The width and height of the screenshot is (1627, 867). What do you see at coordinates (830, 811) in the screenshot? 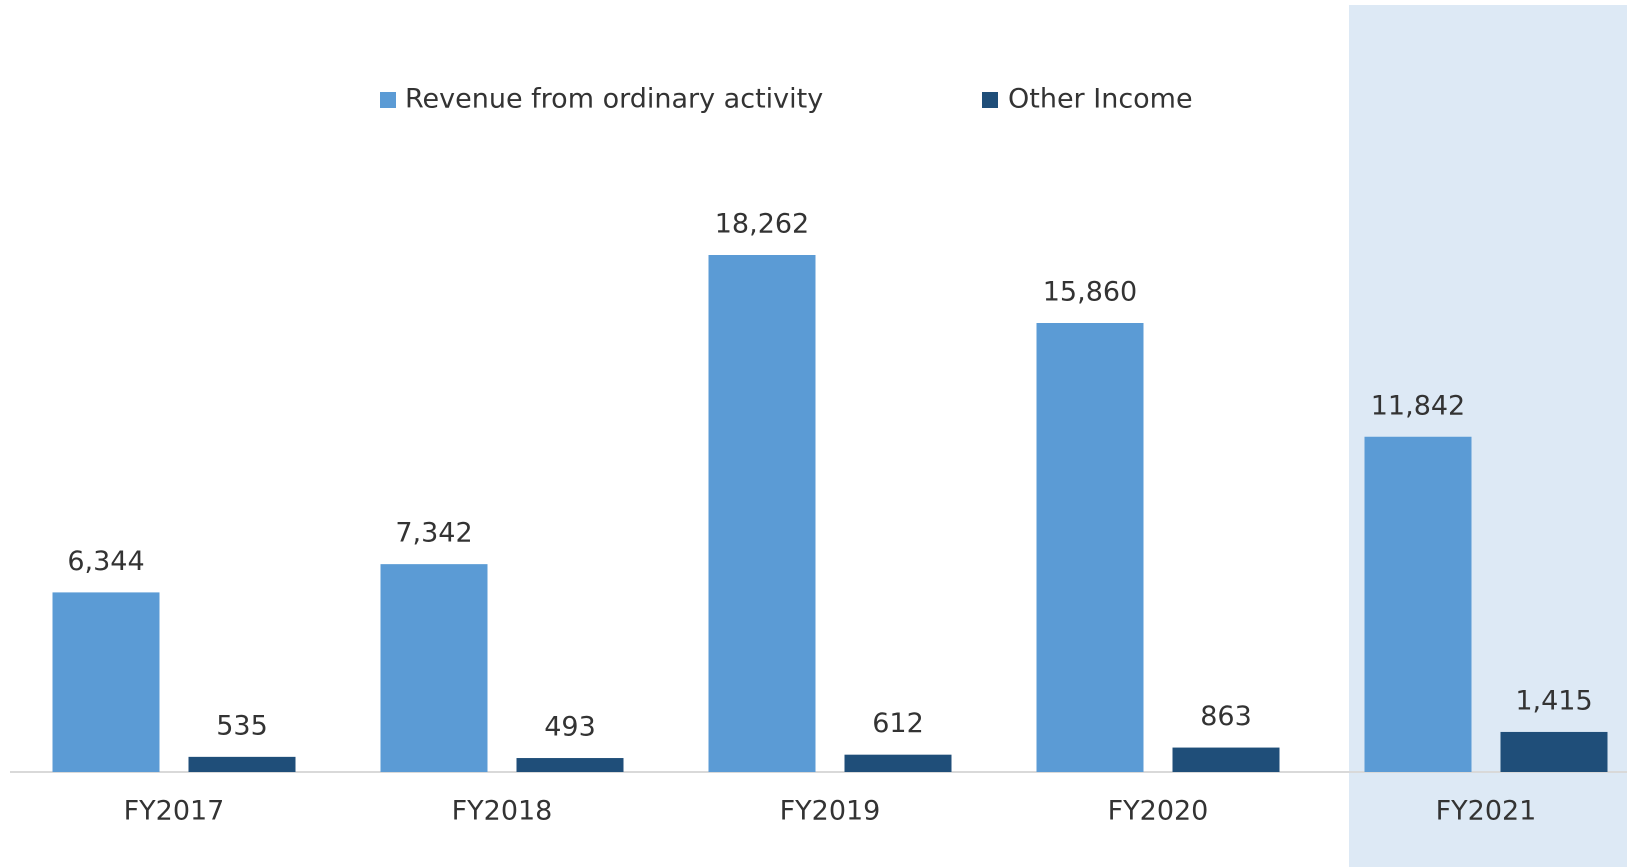
I see `x-tick-label: FY2019` at bounding box center [830, 811].